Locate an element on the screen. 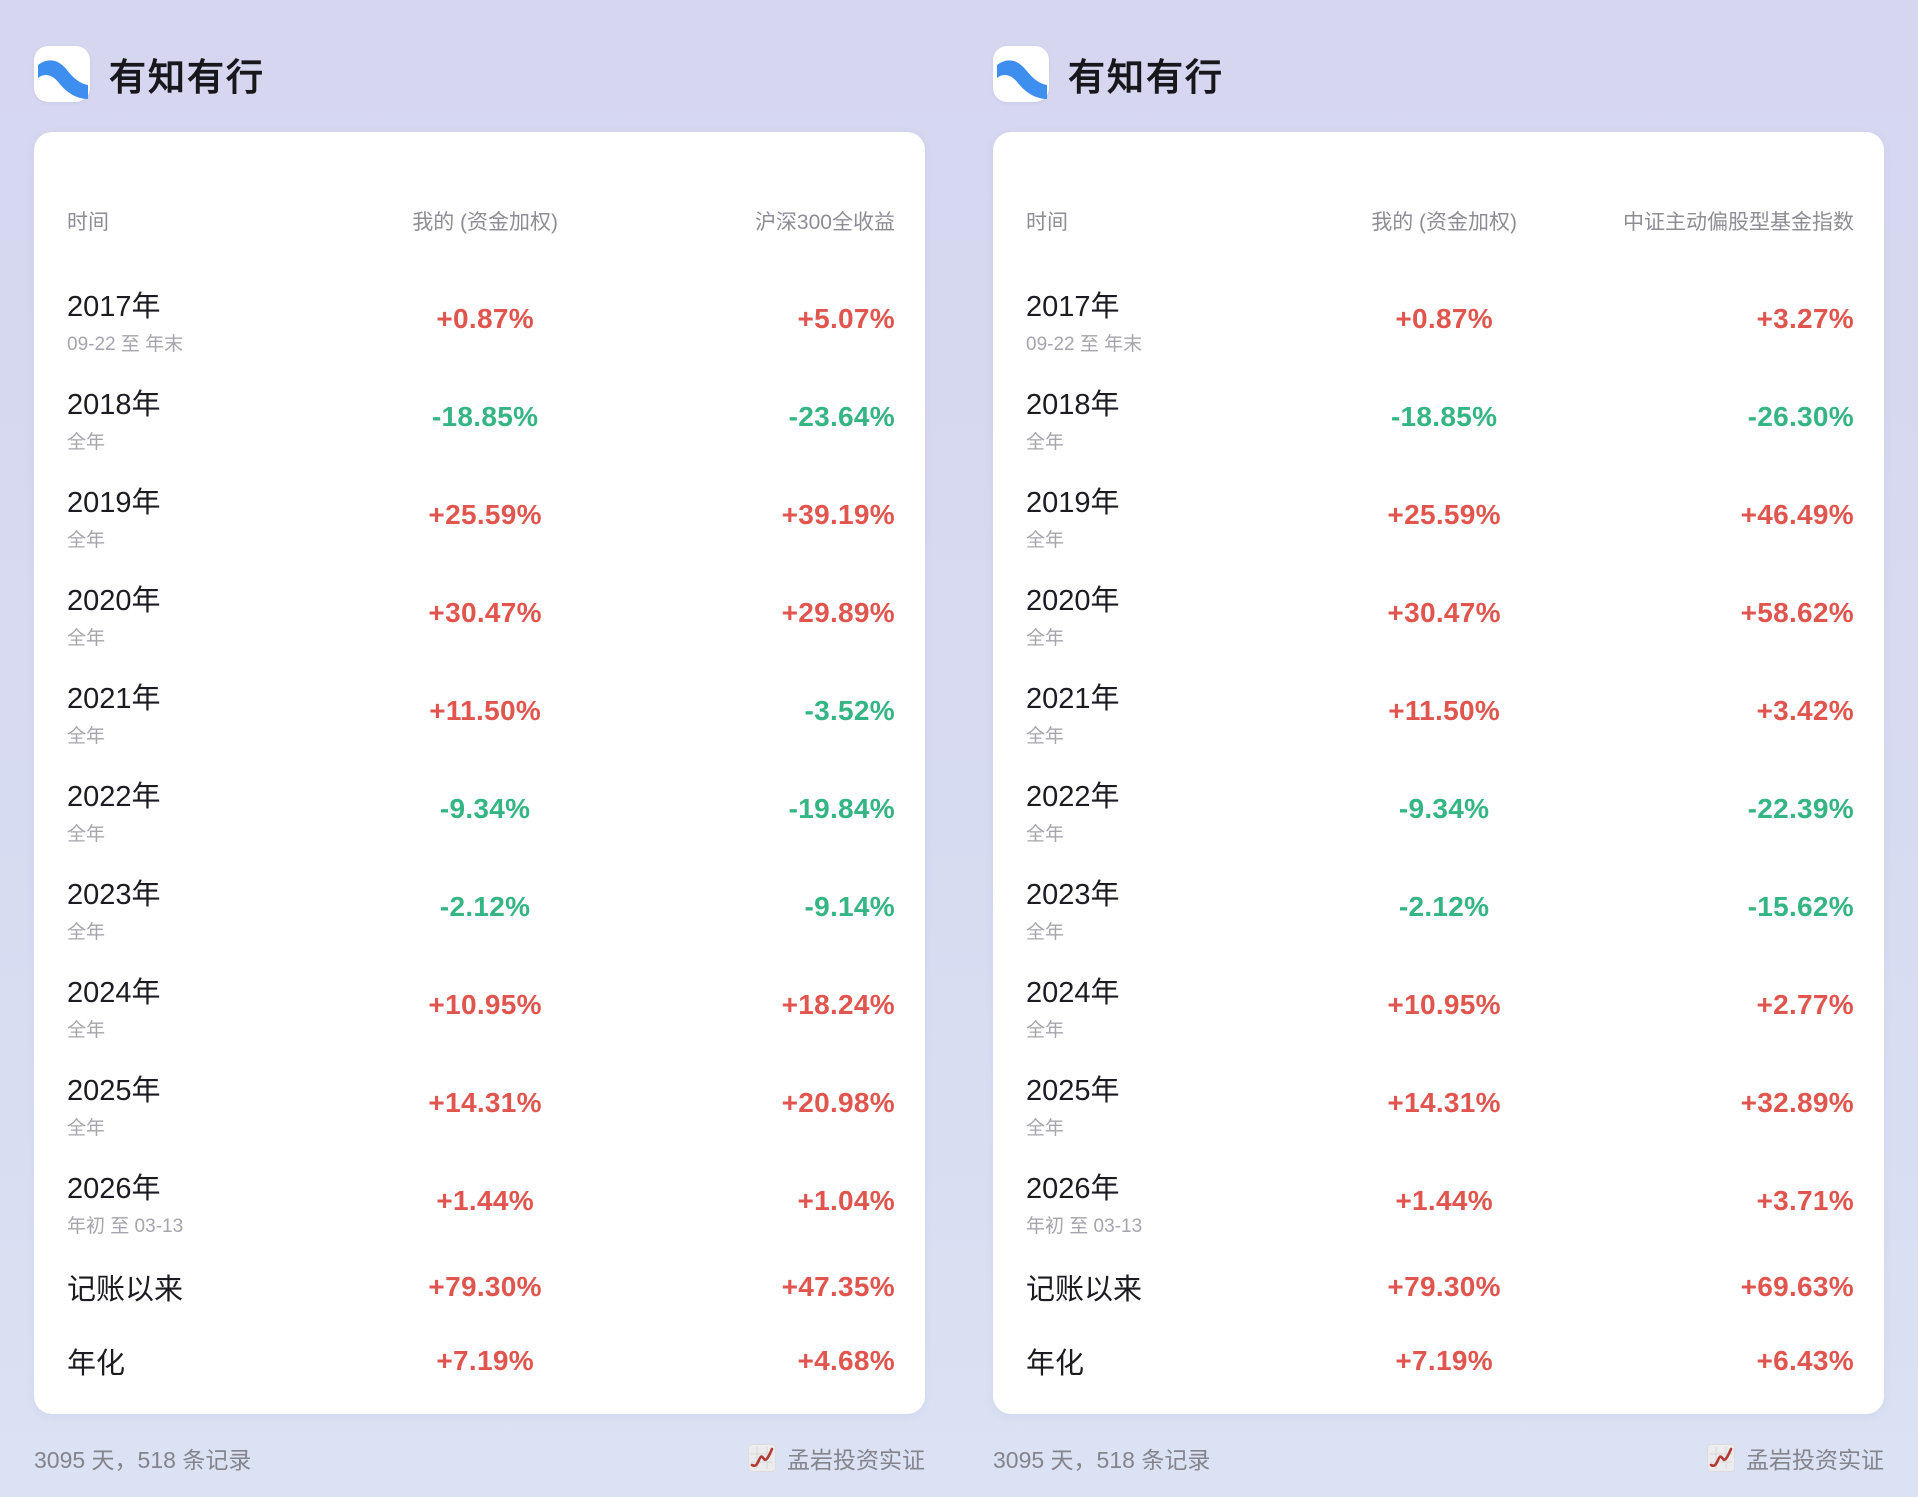 This screenshot has width=1918, height=1497. line-chart-icon is located at coordinates (762, 1458).